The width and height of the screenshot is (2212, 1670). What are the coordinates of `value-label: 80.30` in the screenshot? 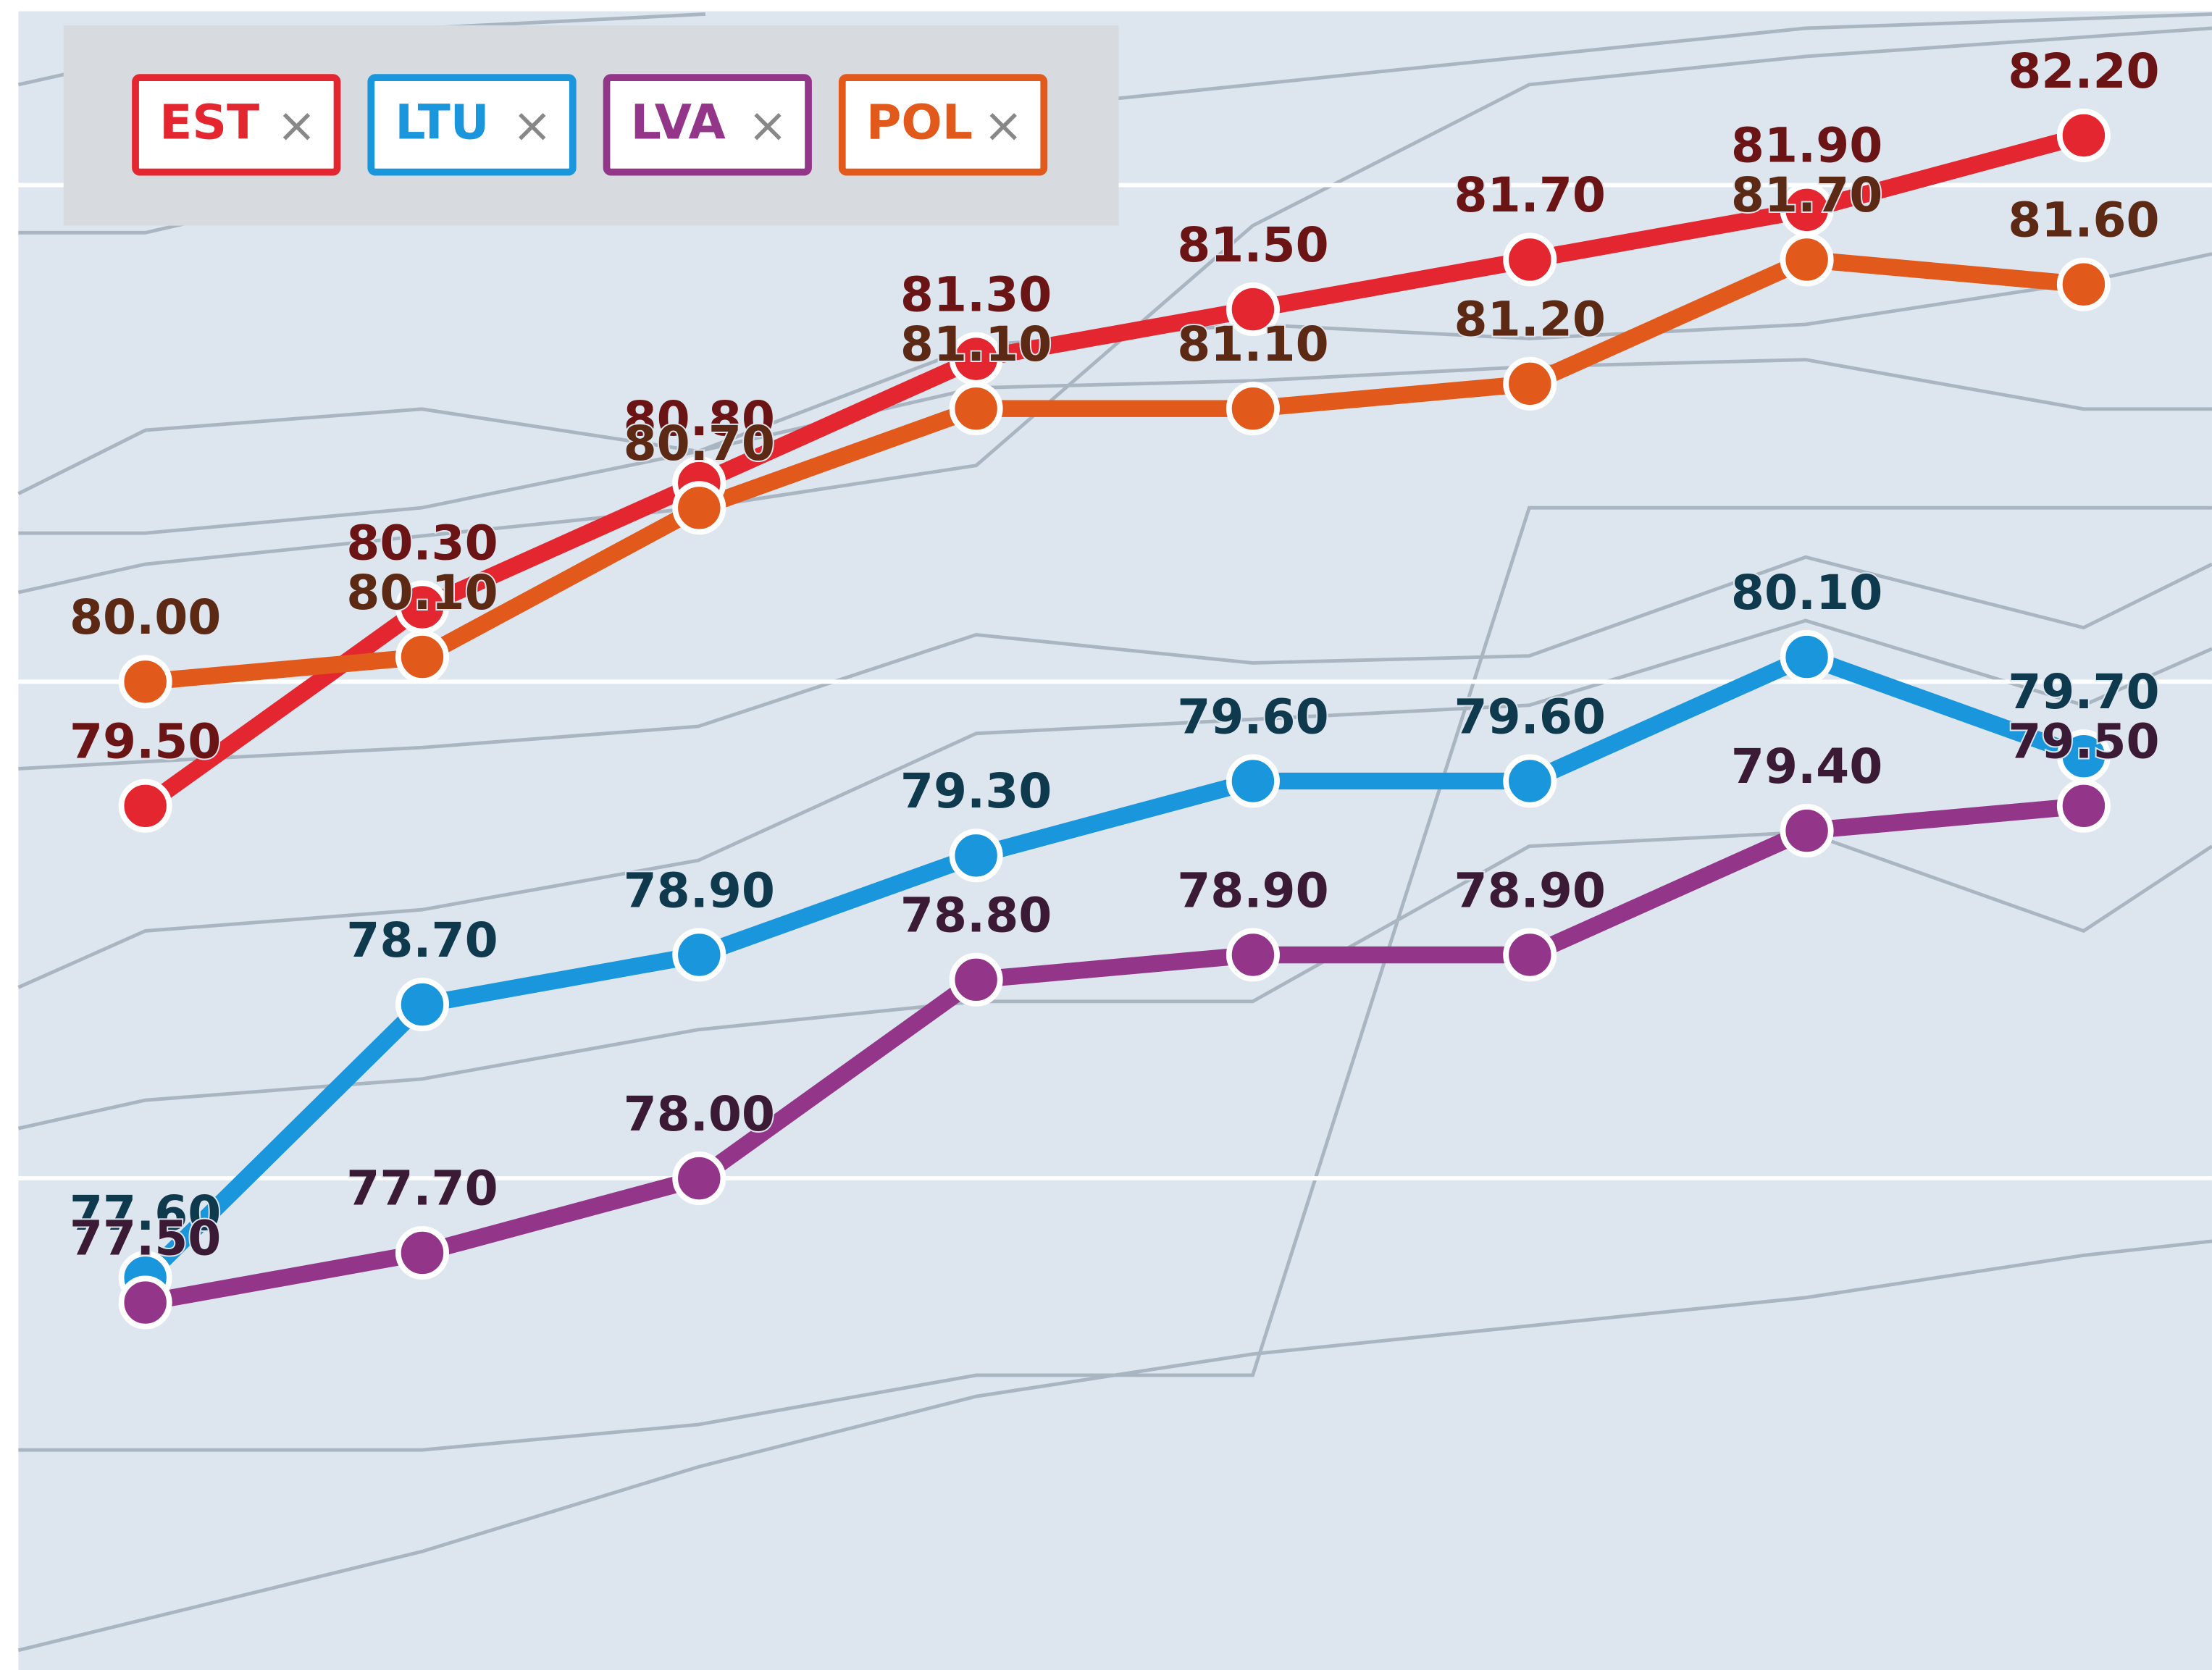 It's located at (422, 543).